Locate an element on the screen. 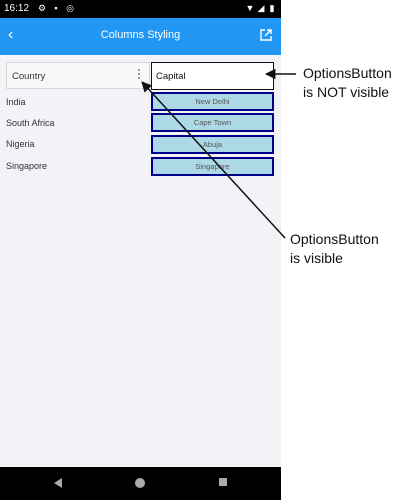 The width and height of the screenshot is (400, 500). country-cell: Nigeria is located at coordinates (20, 144).